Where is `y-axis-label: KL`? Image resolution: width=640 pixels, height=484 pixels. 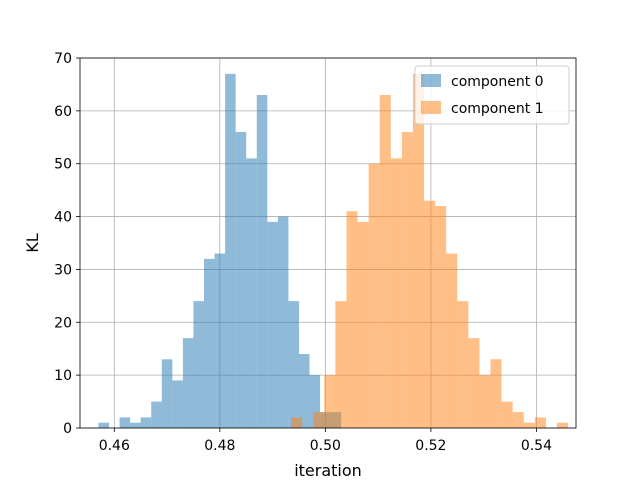
y-axis-label: KL is located at coordinates (32, 242).